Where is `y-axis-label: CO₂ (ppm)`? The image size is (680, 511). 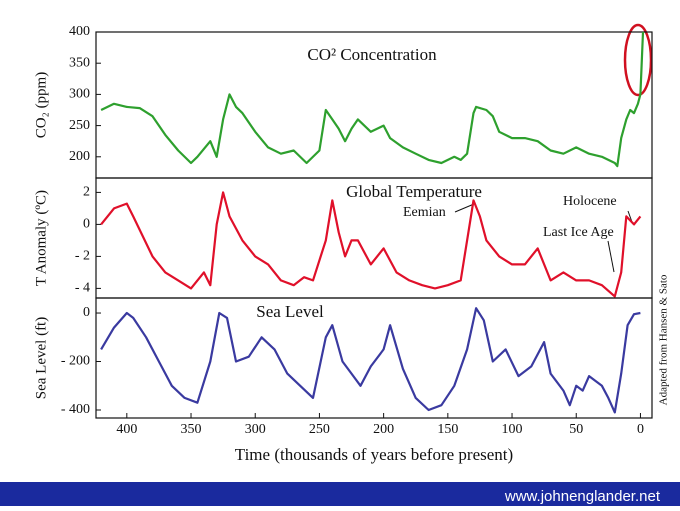 y-axis-label: CO₂ (ppm) is located at coordinates (41, 105).